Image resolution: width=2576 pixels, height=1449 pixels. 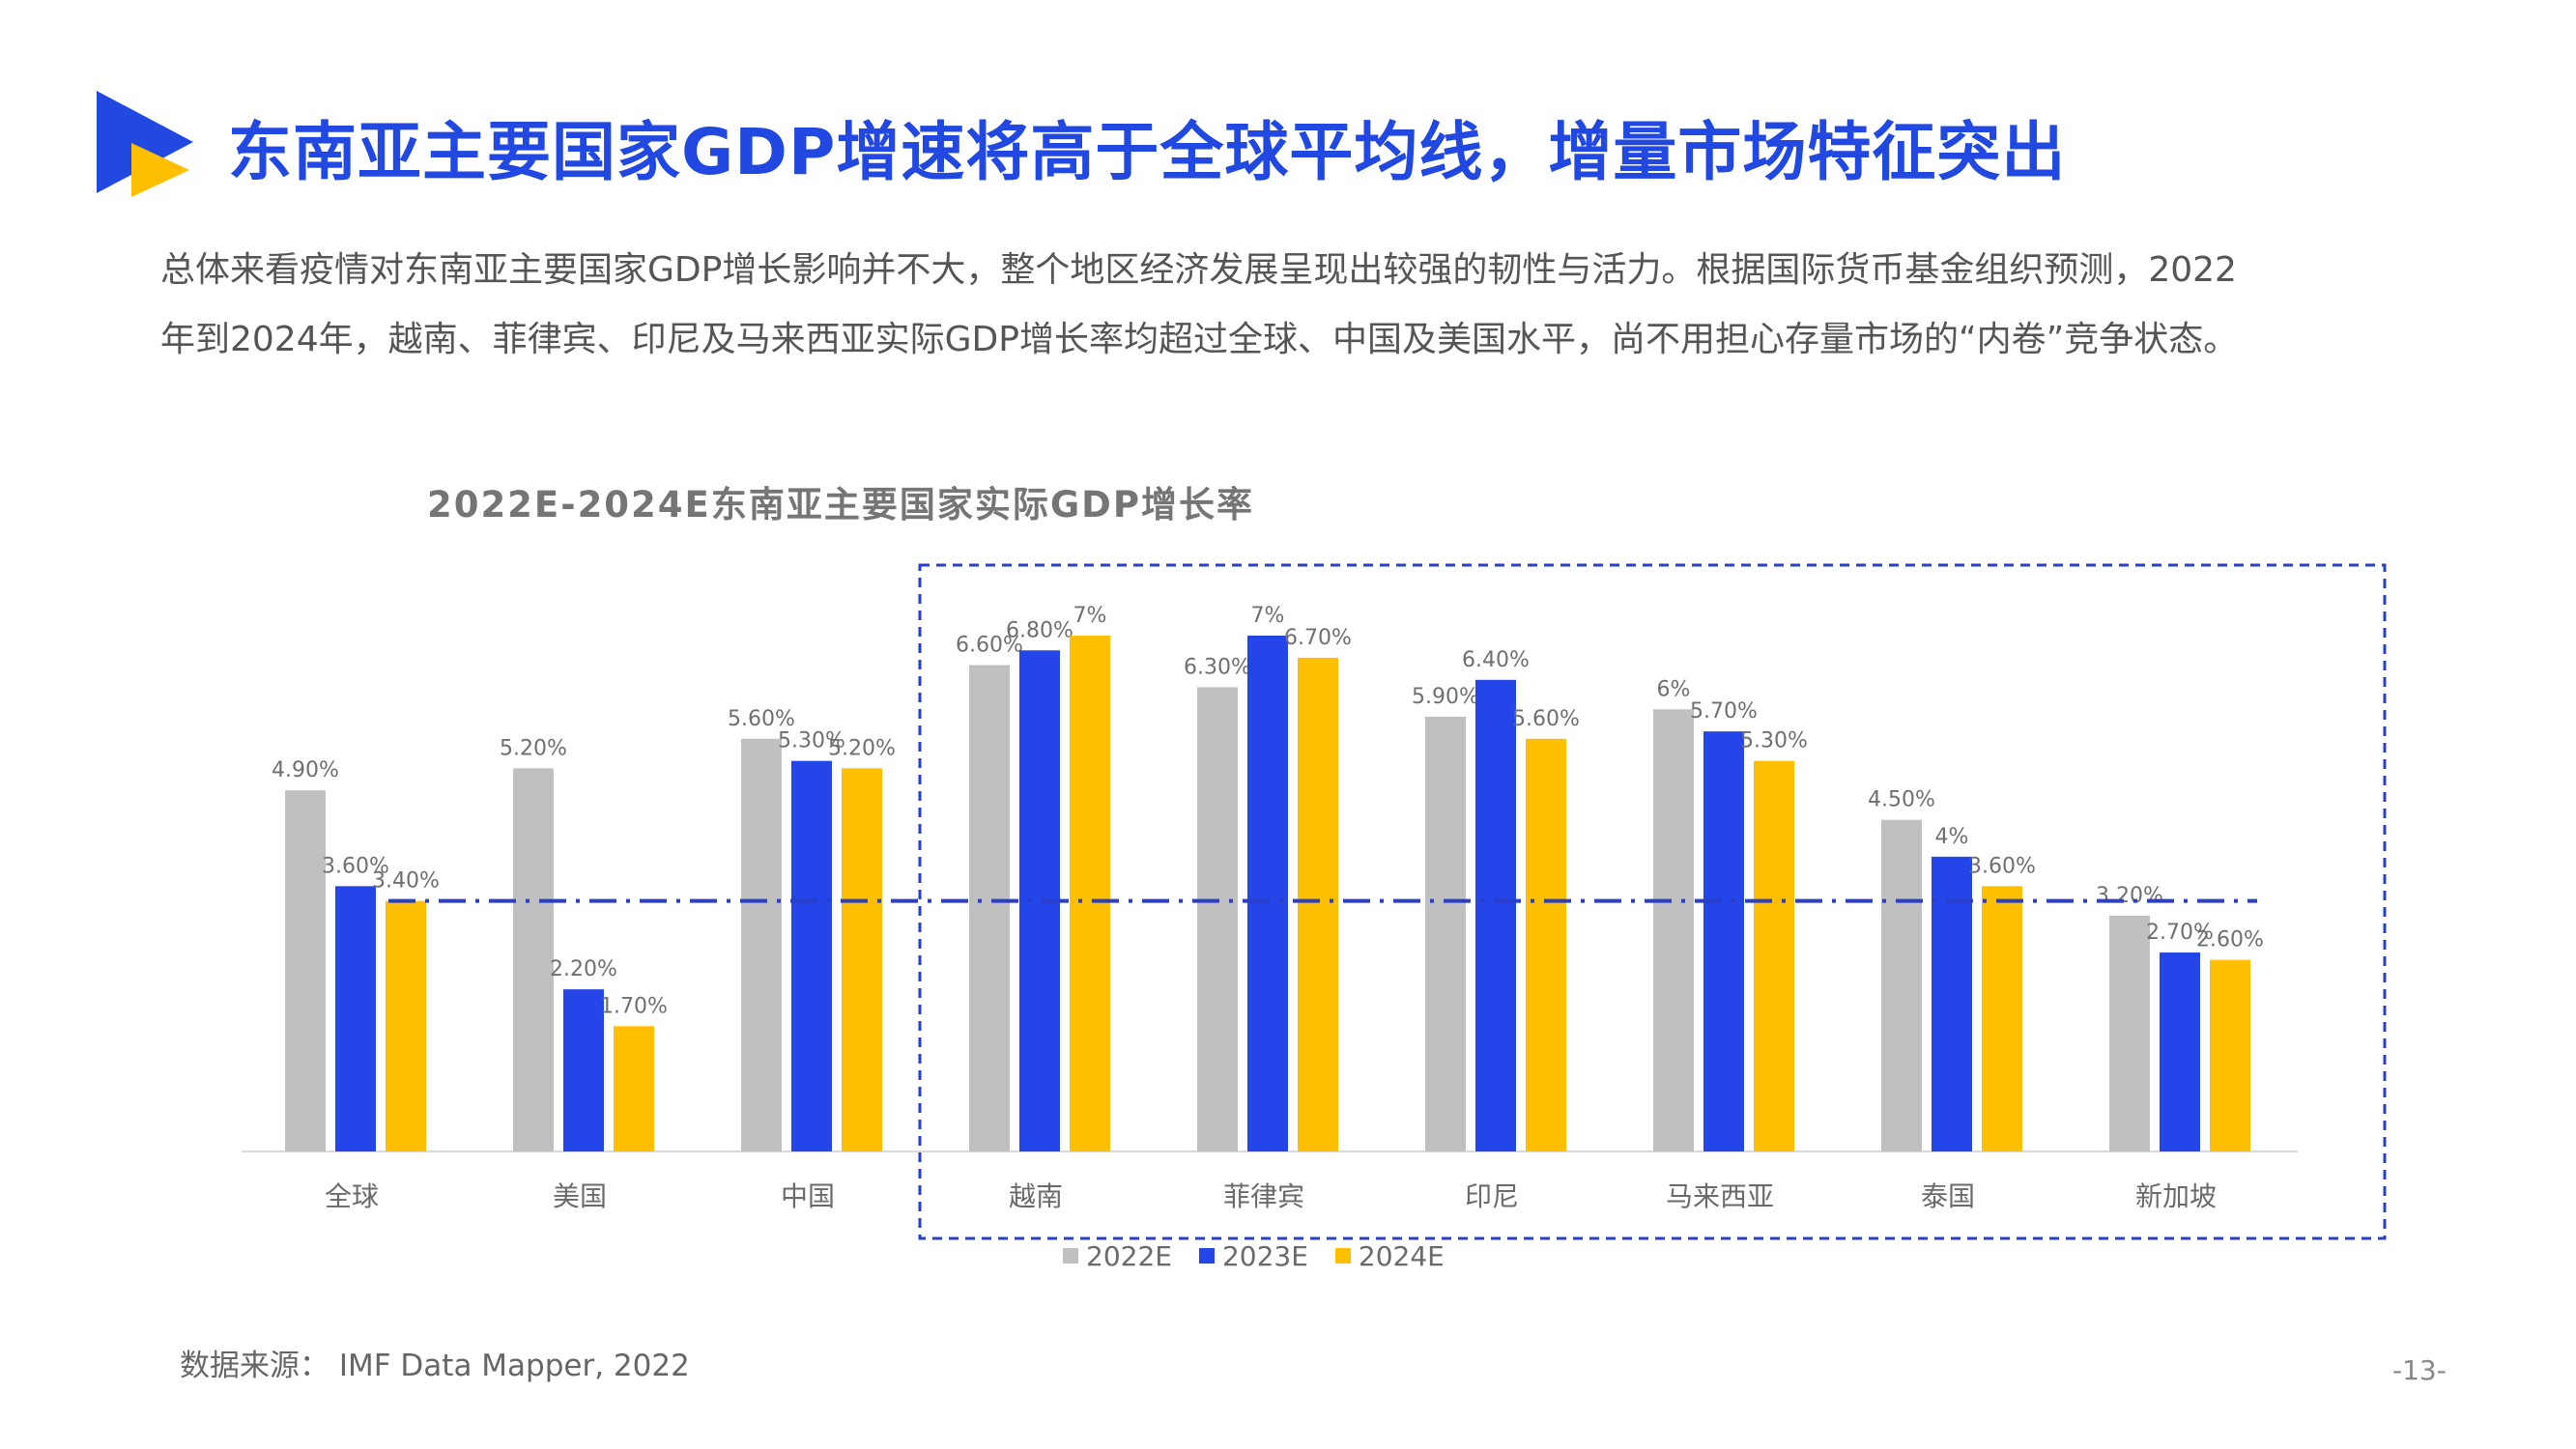 I want to click on bar-2024E-印尼, so click(x=1546, y=944).